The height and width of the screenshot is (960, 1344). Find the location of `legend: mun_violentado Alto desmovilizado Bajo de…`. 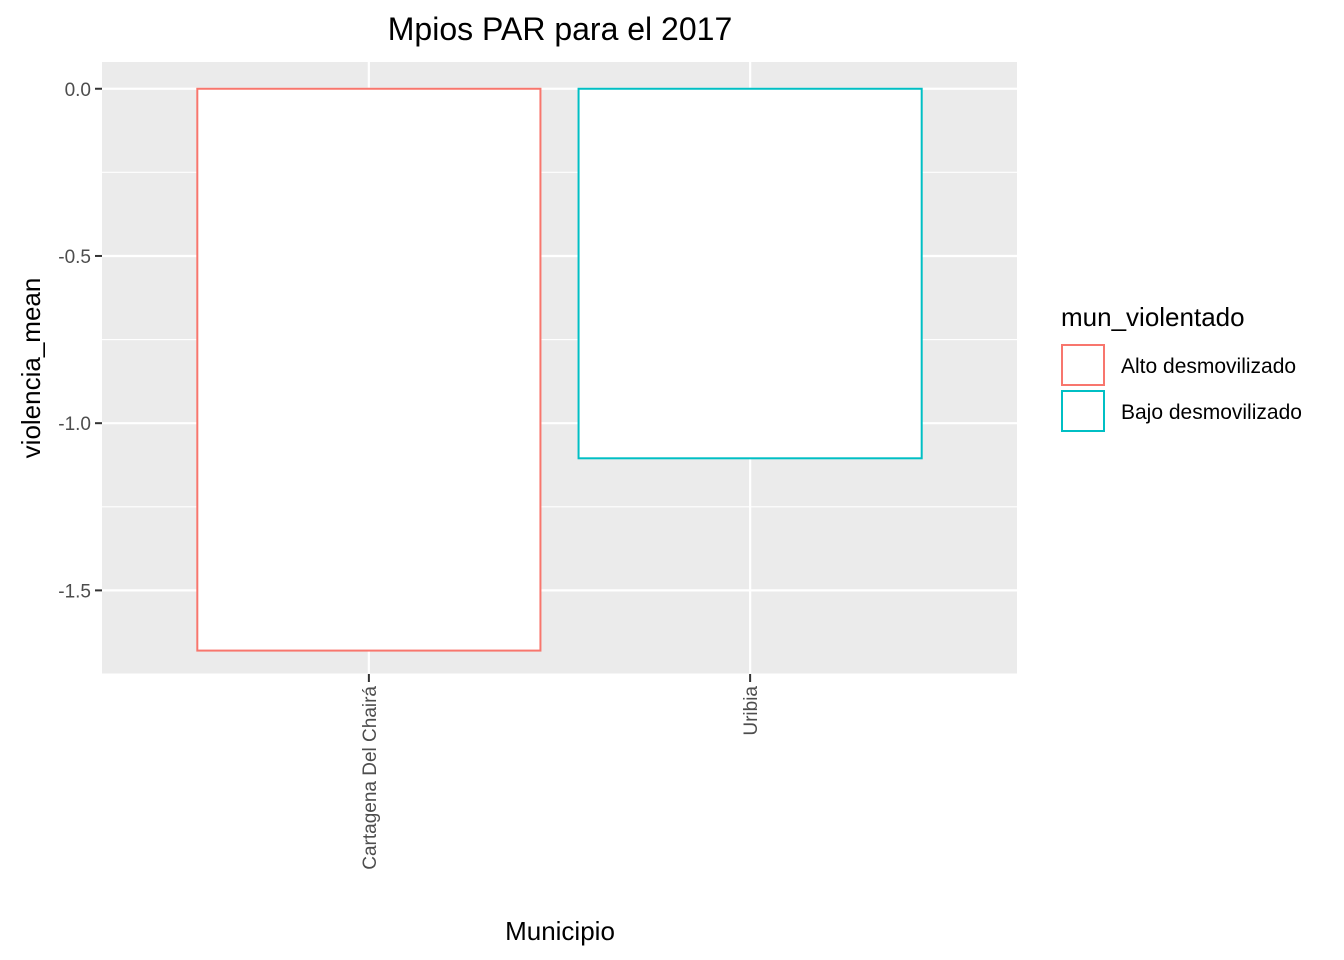

legend: mun_violentado Alto desmovilizado Bajo de… is located at coordinates (1181, 367).